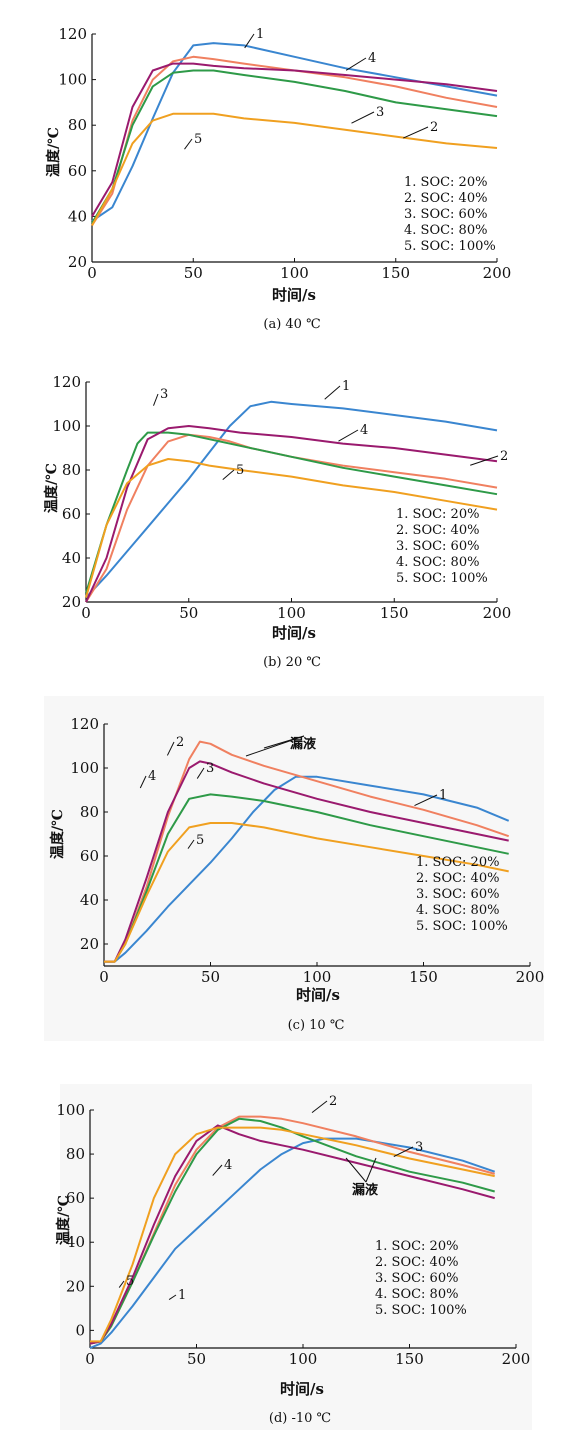 The height and width of the screenshot is (1446, 572). What do you see at coordinates (63, 1220) in the screenshot?
I see `chart-d-ylabel: 温度/℃` at bounding box center [63, 1220].